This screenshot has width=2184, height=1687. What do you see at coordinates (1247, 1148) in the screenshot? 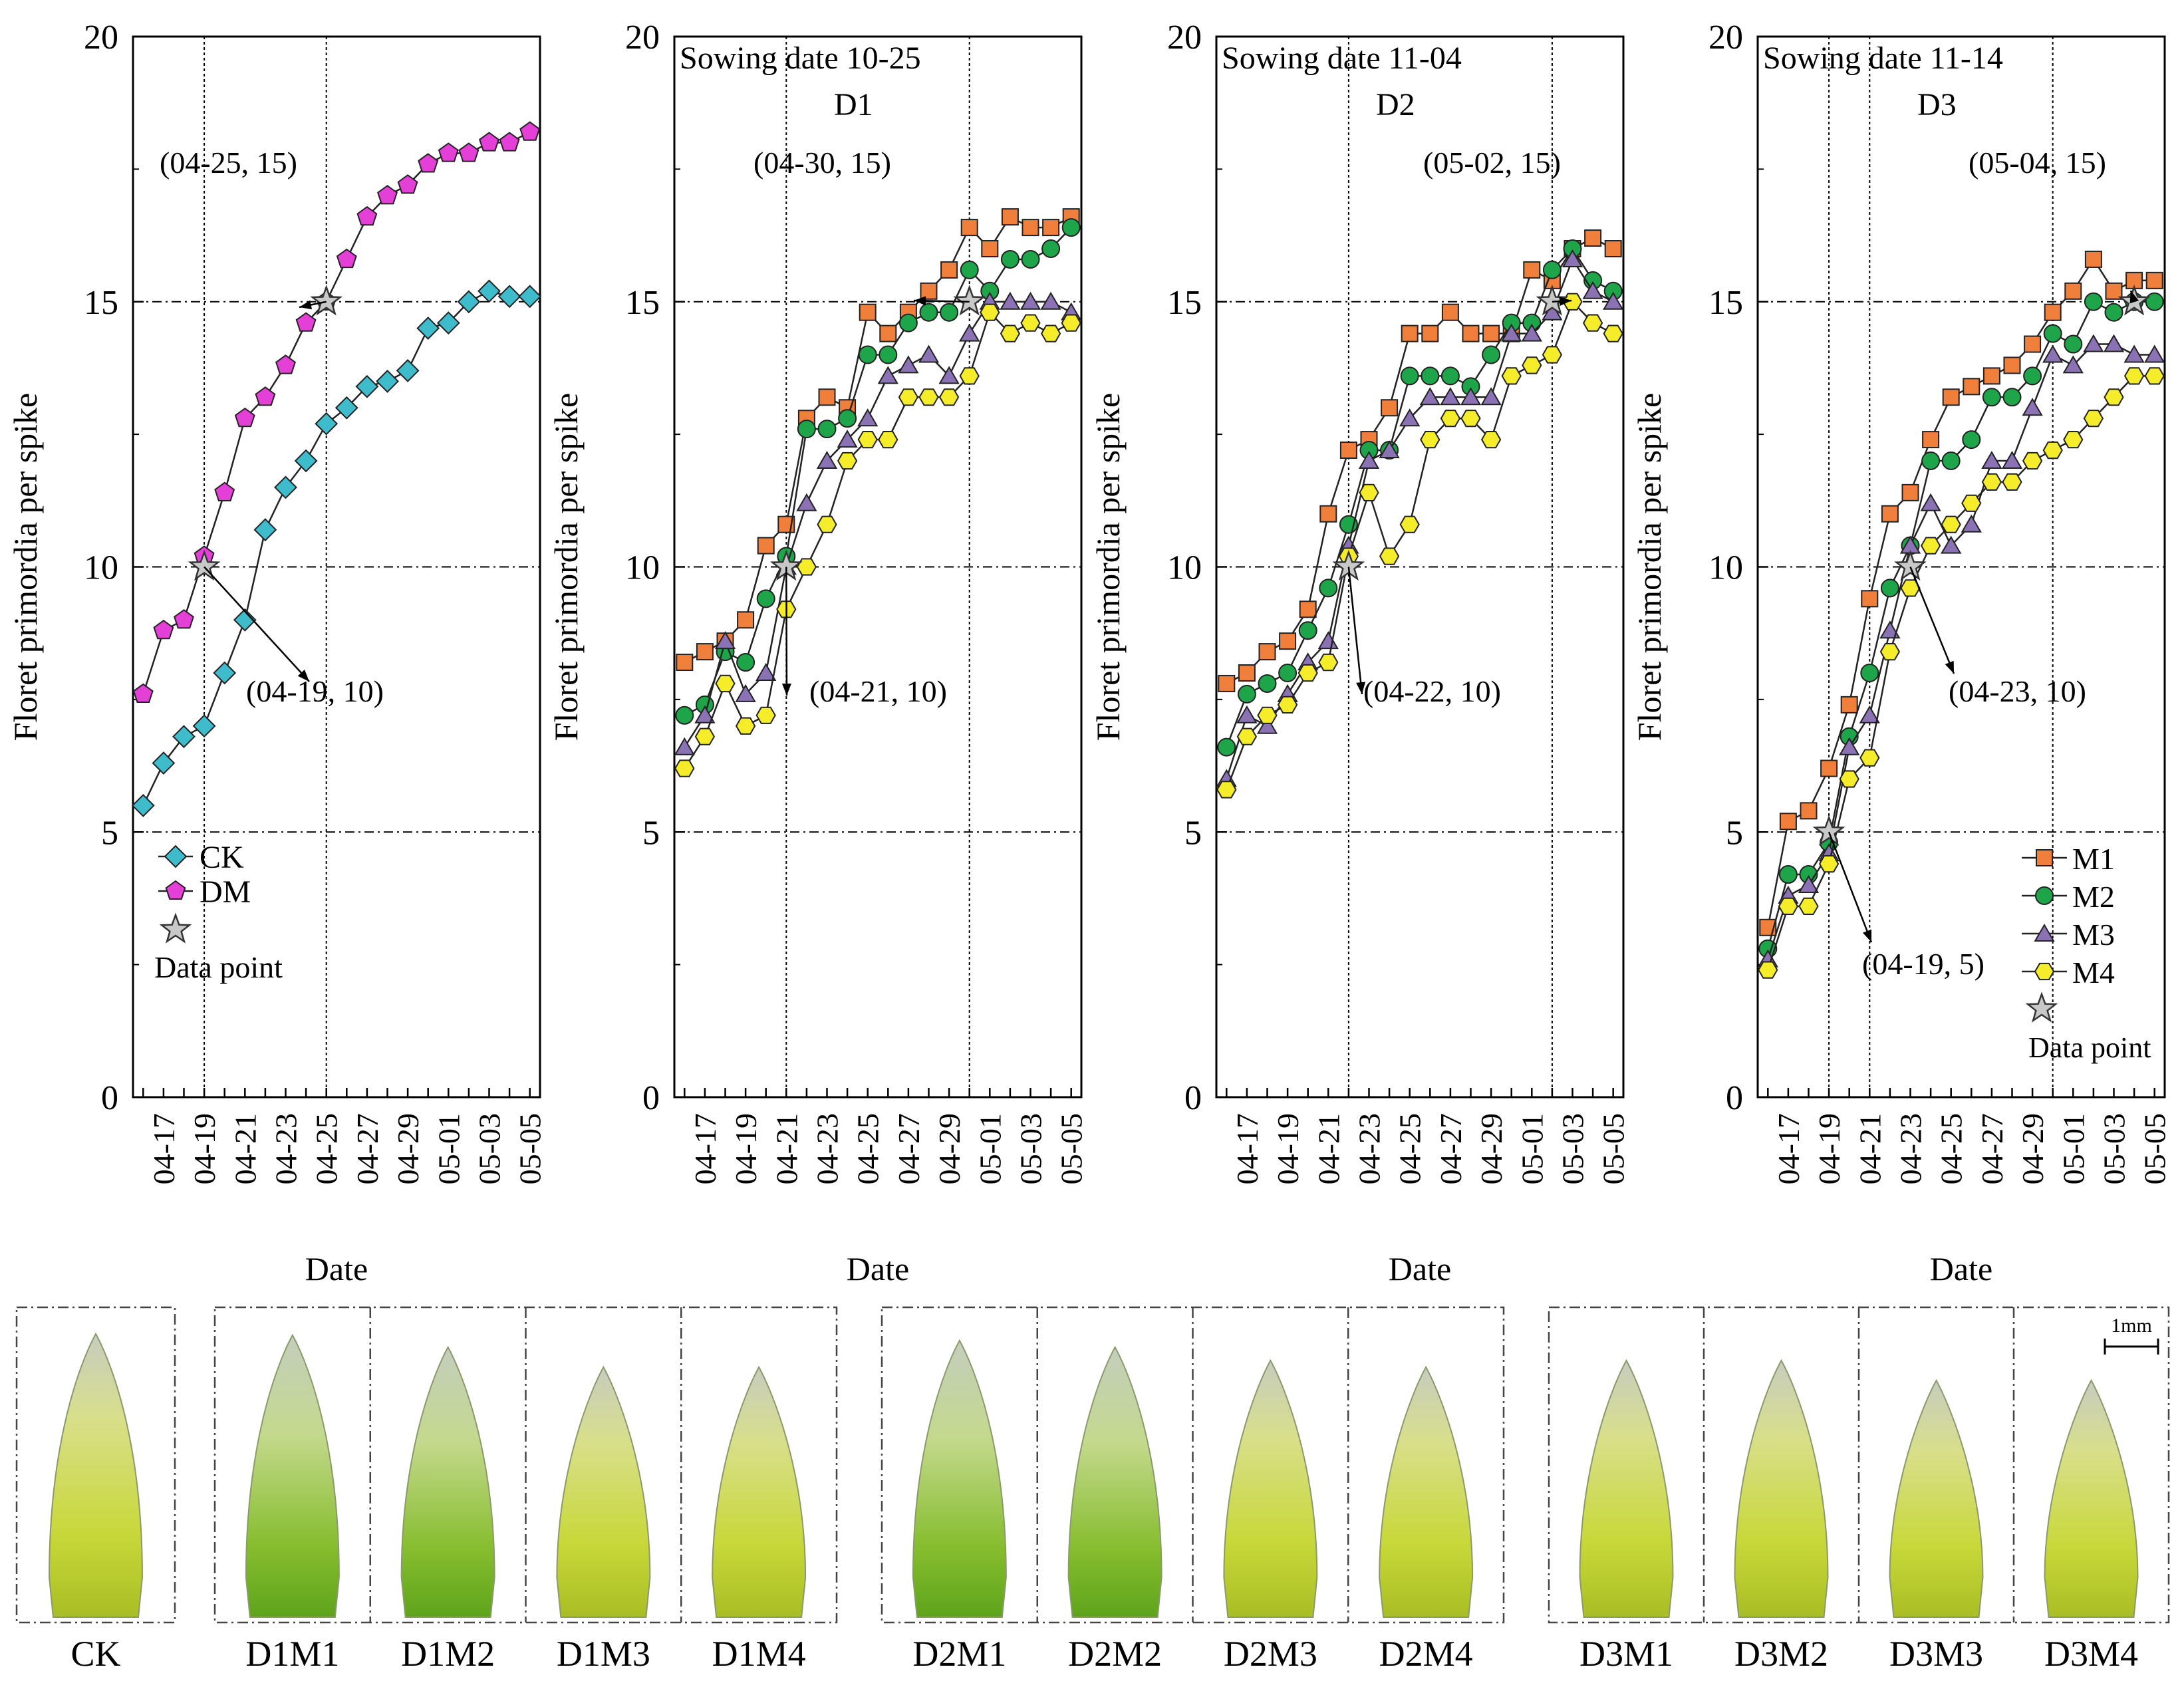
I see `x-tick-label: 04-17` at bounding box center [1247, 1148].